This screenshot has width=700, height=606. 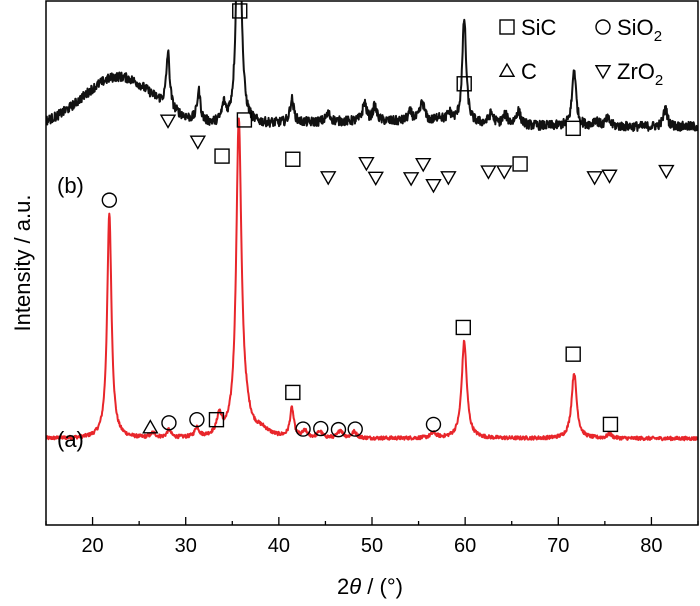 What do you see at coordinates (372, 546) in the screenshot?
I see `x-tick-label: 50` at bounding box center [372, 546].